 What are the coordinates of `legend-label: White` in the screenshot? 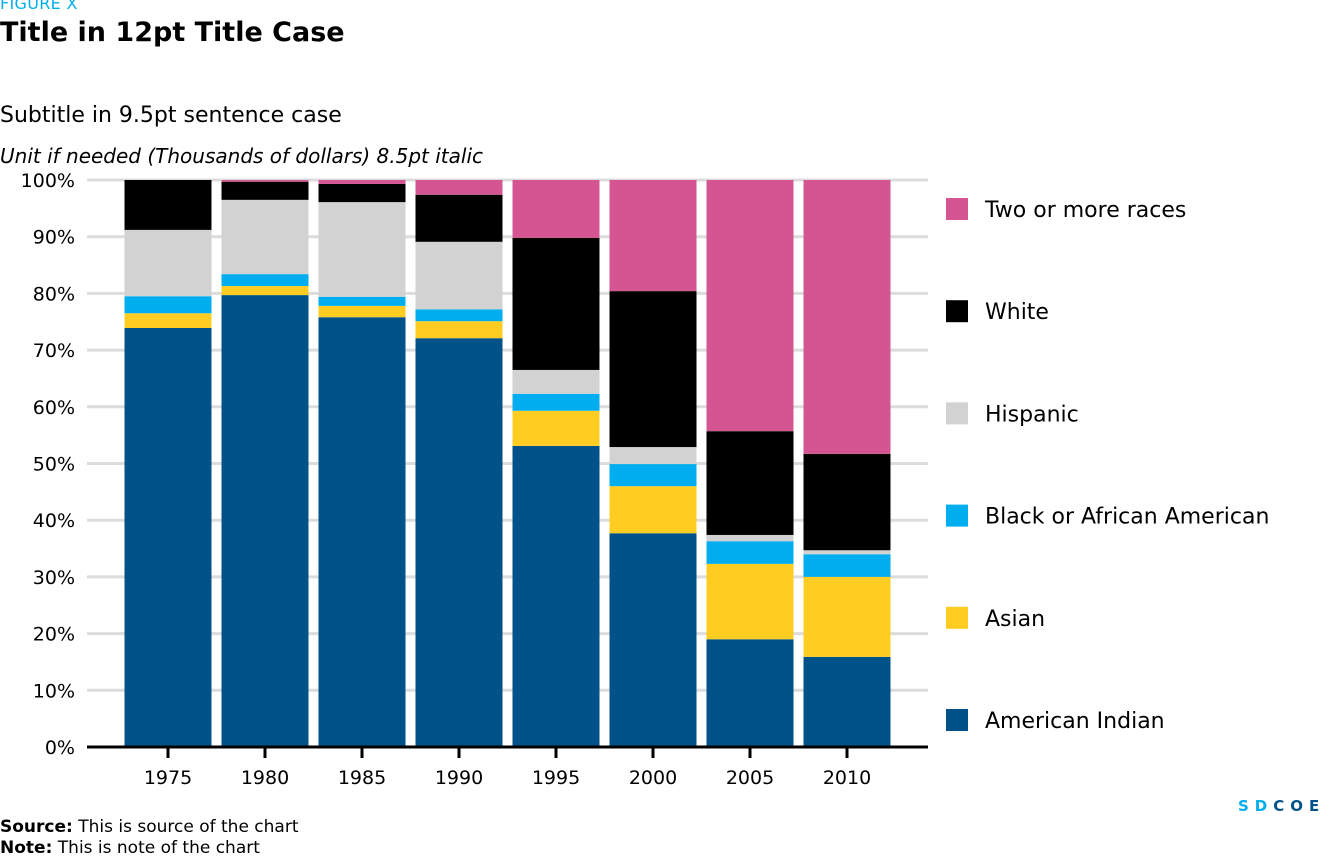 It's located at (1017, 312).